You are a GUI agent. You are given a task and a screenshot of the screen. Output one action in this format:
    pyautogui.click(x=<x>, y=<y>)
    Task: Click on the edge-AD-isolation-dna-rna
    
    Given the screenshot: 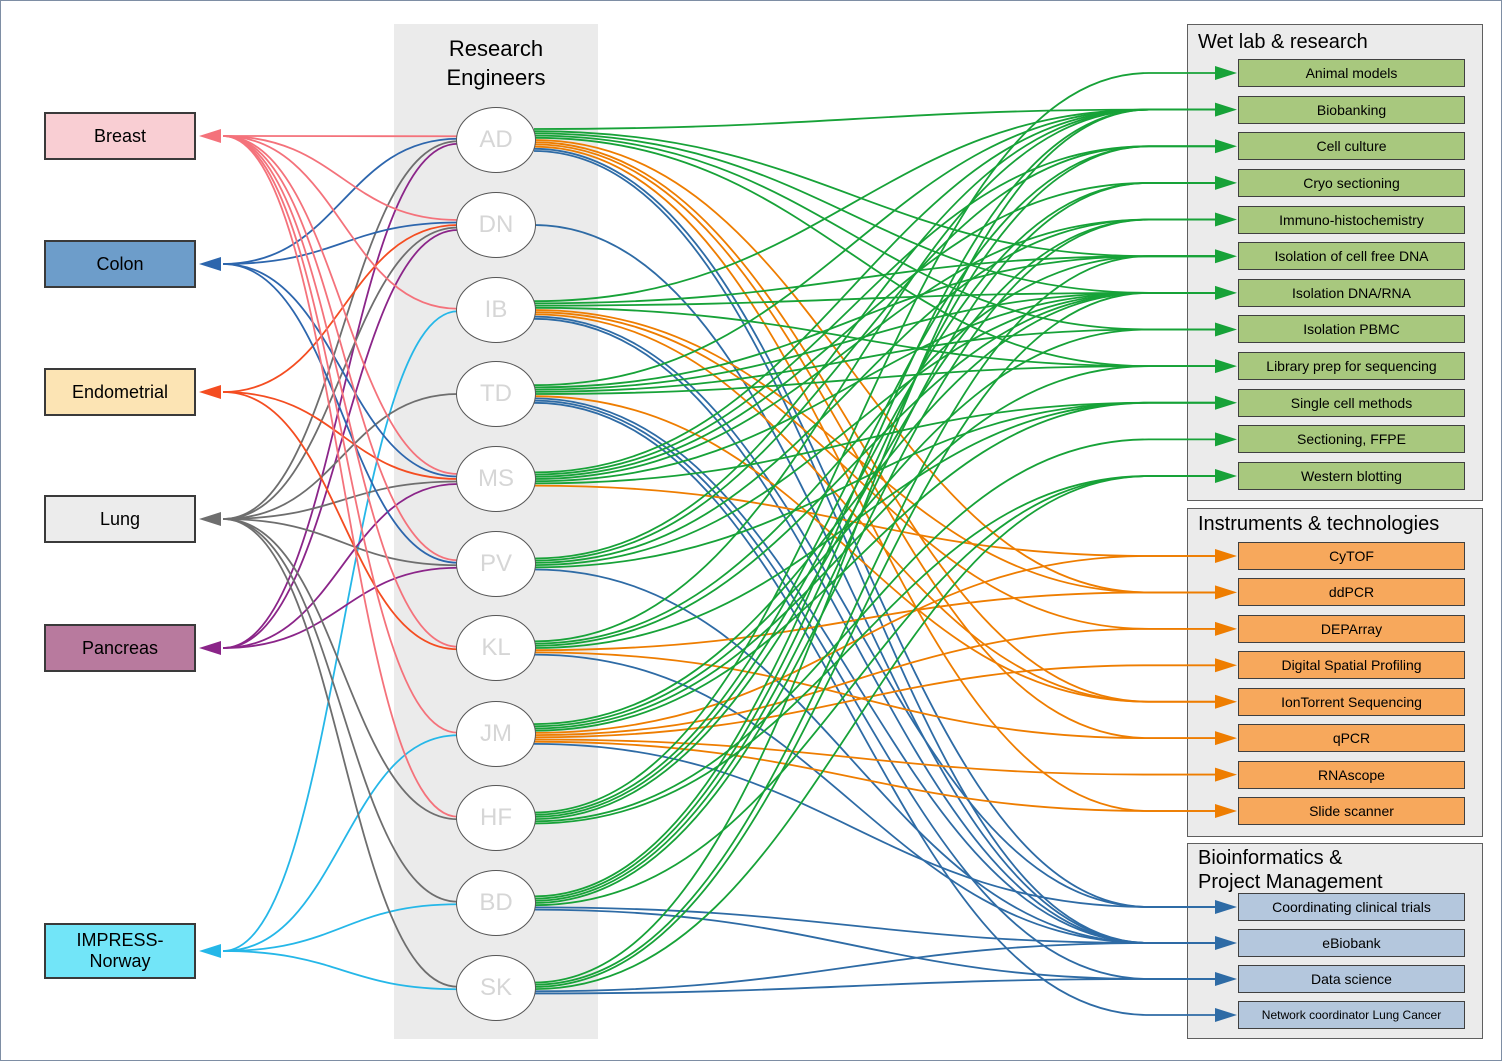 What is the action you would take?
    pyautogui.click(x=875, y=213)
    